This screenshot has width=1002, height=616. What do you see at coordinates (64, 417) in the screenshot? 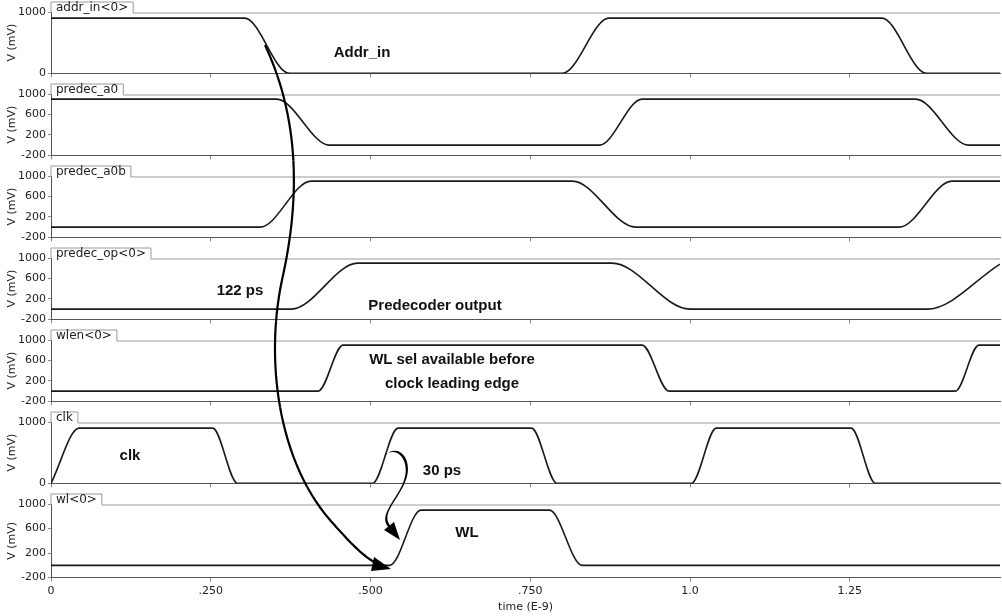
I see `series-label: clk` at bounding box center [64, 417].